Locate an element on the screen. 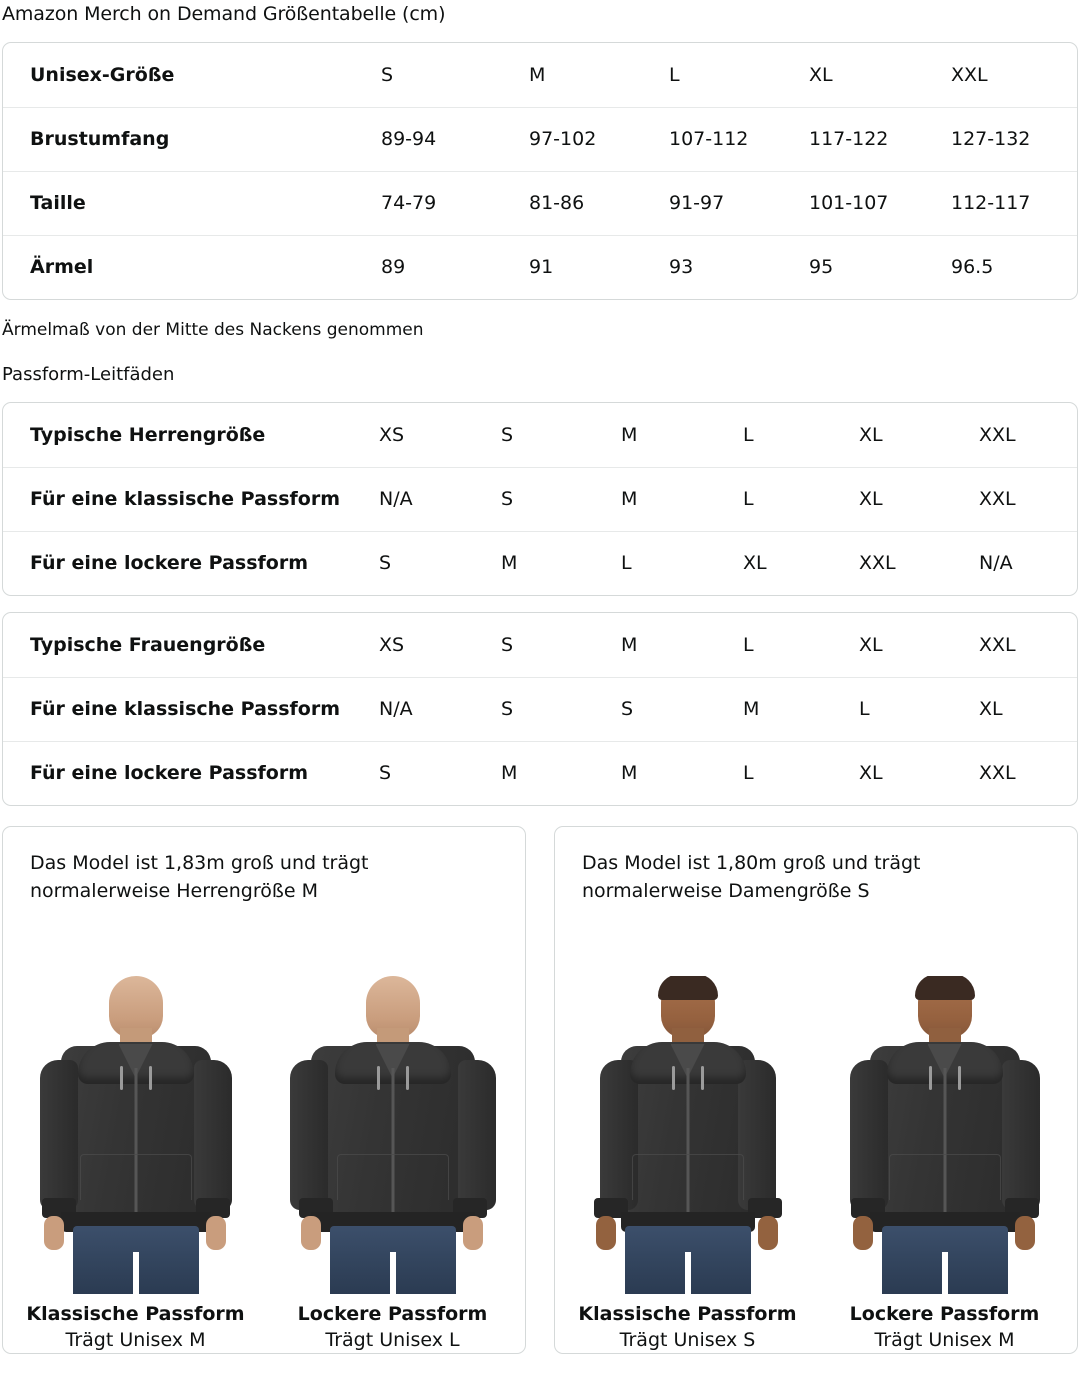 The image size is (1080, 1388). table-row: Ärmel 89 91 93 95 96.5 is located at coordinates (540, 266).